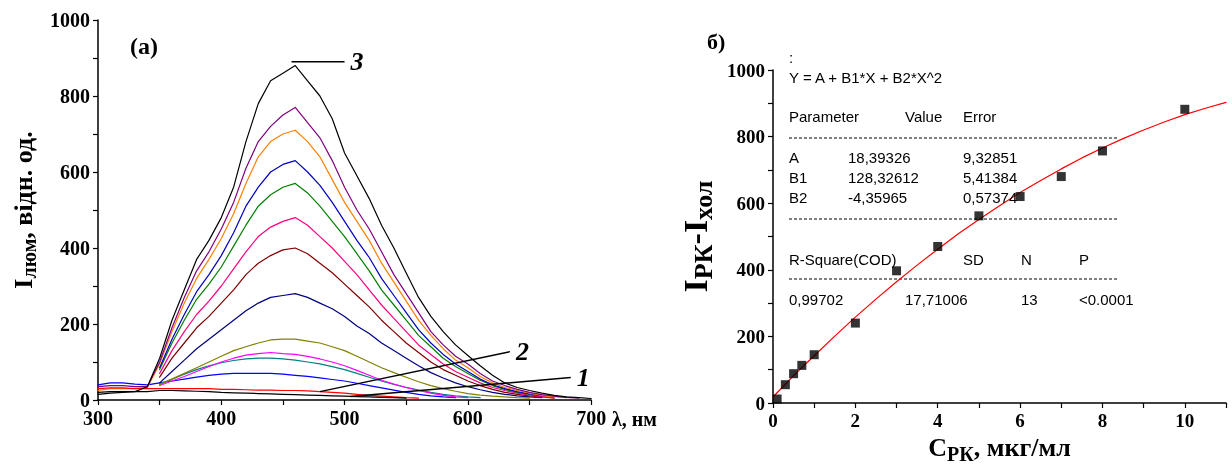  What do you see at coordinates (824, 116) in the screenshot?
I see `annotation: Parameter` at bounding box center [824, 116].